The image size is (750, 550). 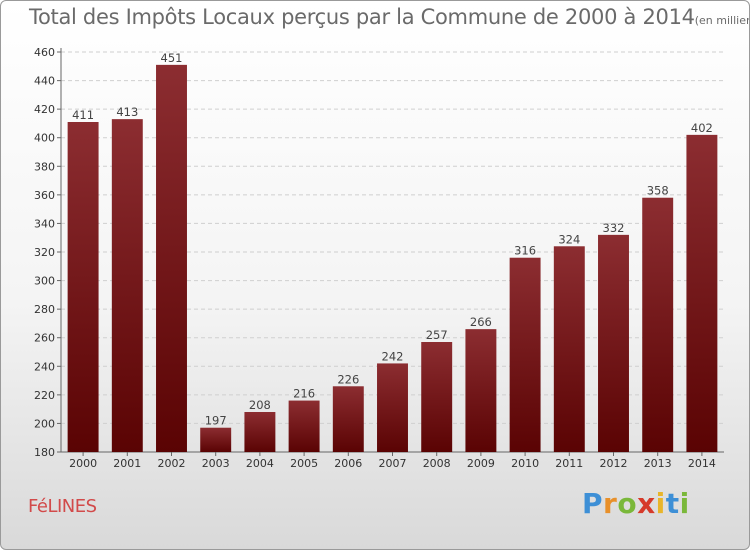 I want to click on y-tick-label: 220, so click(x=44, y=395).